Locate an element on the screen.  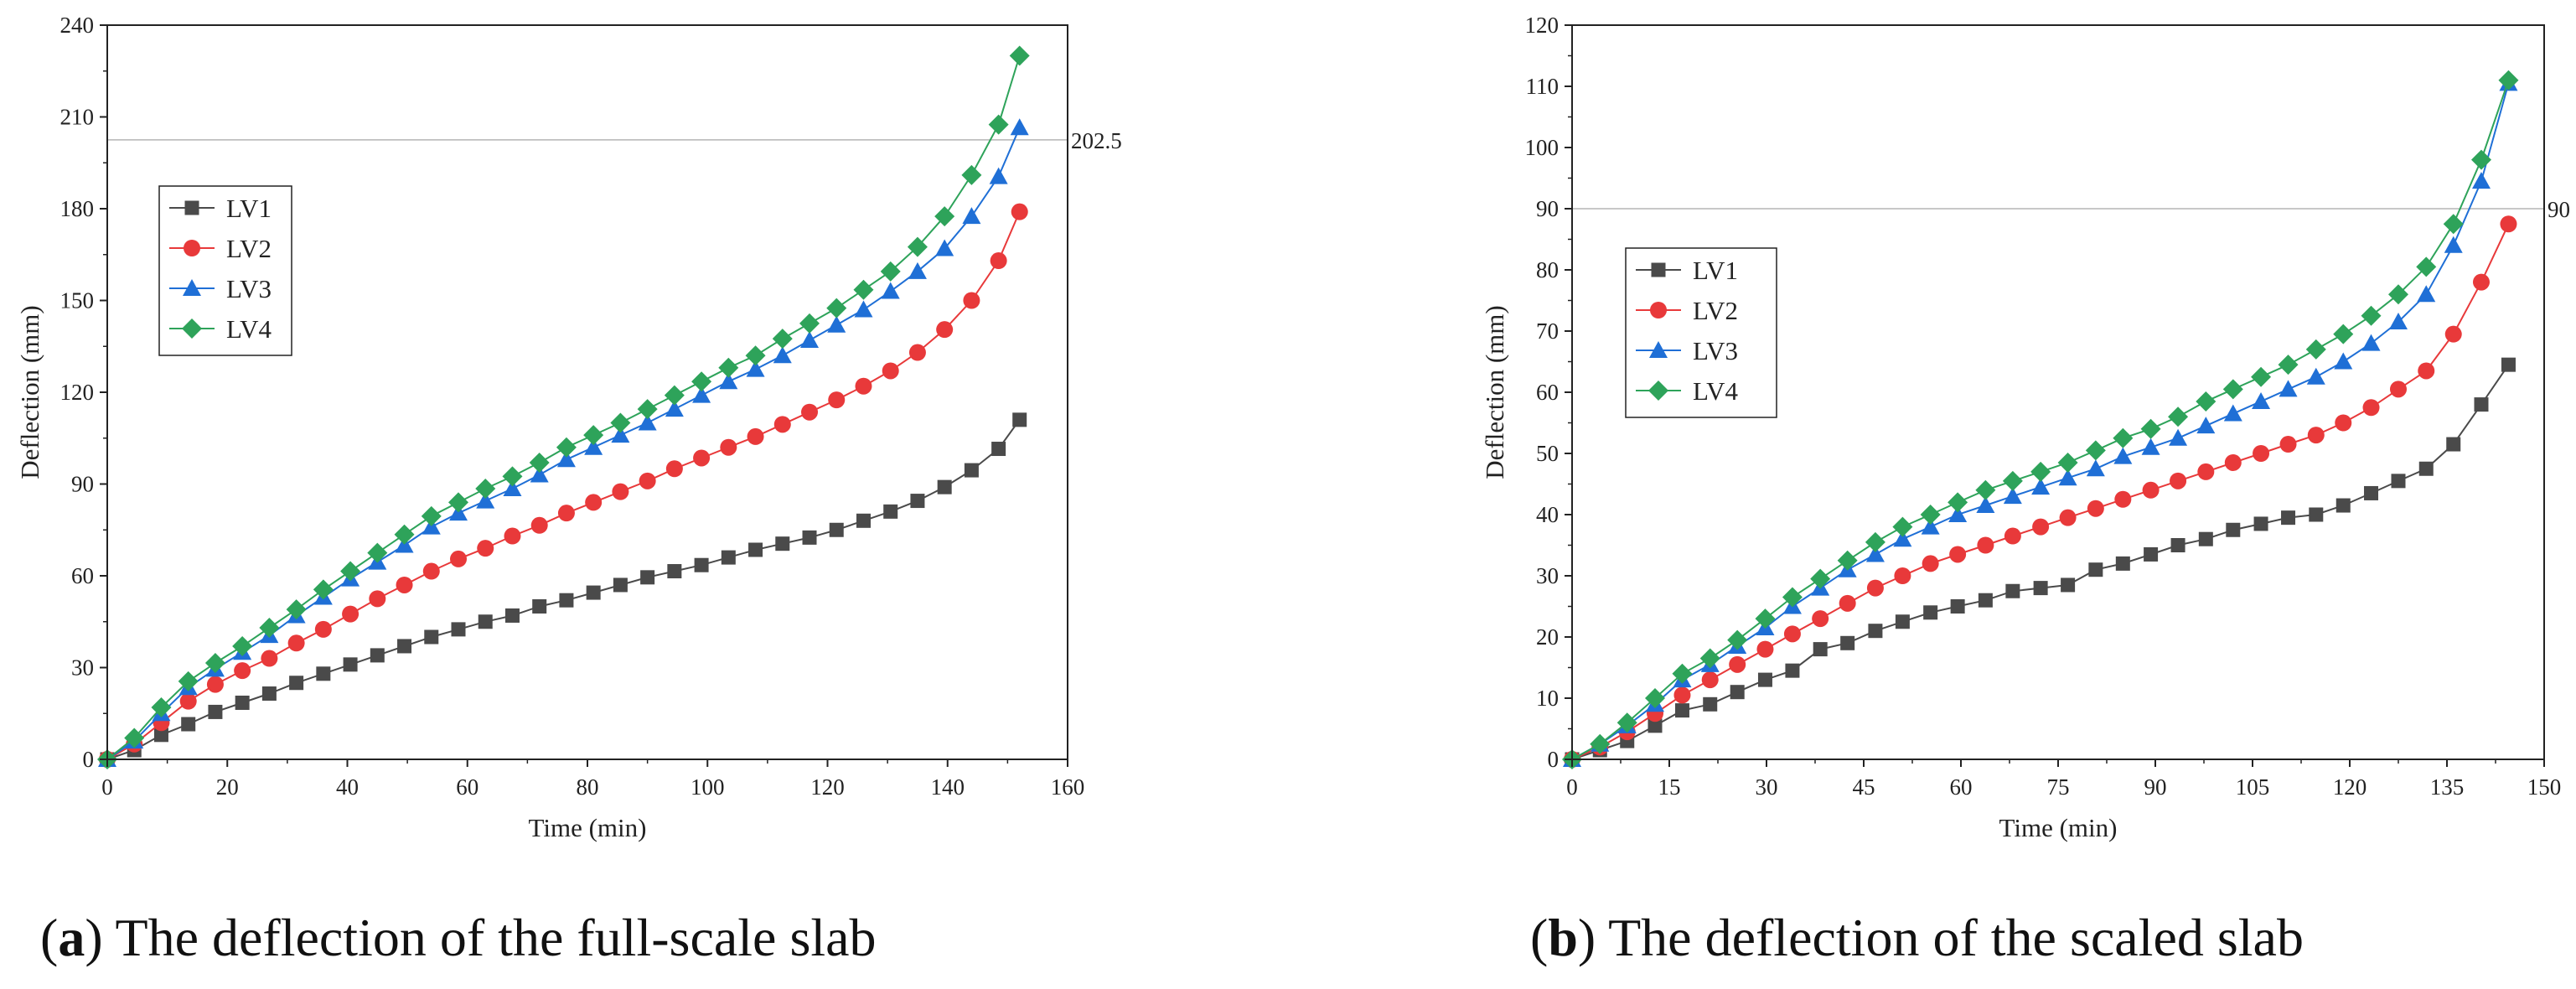
panel-b-y-tick-label: 90 is located at coordinates (1547, 209).